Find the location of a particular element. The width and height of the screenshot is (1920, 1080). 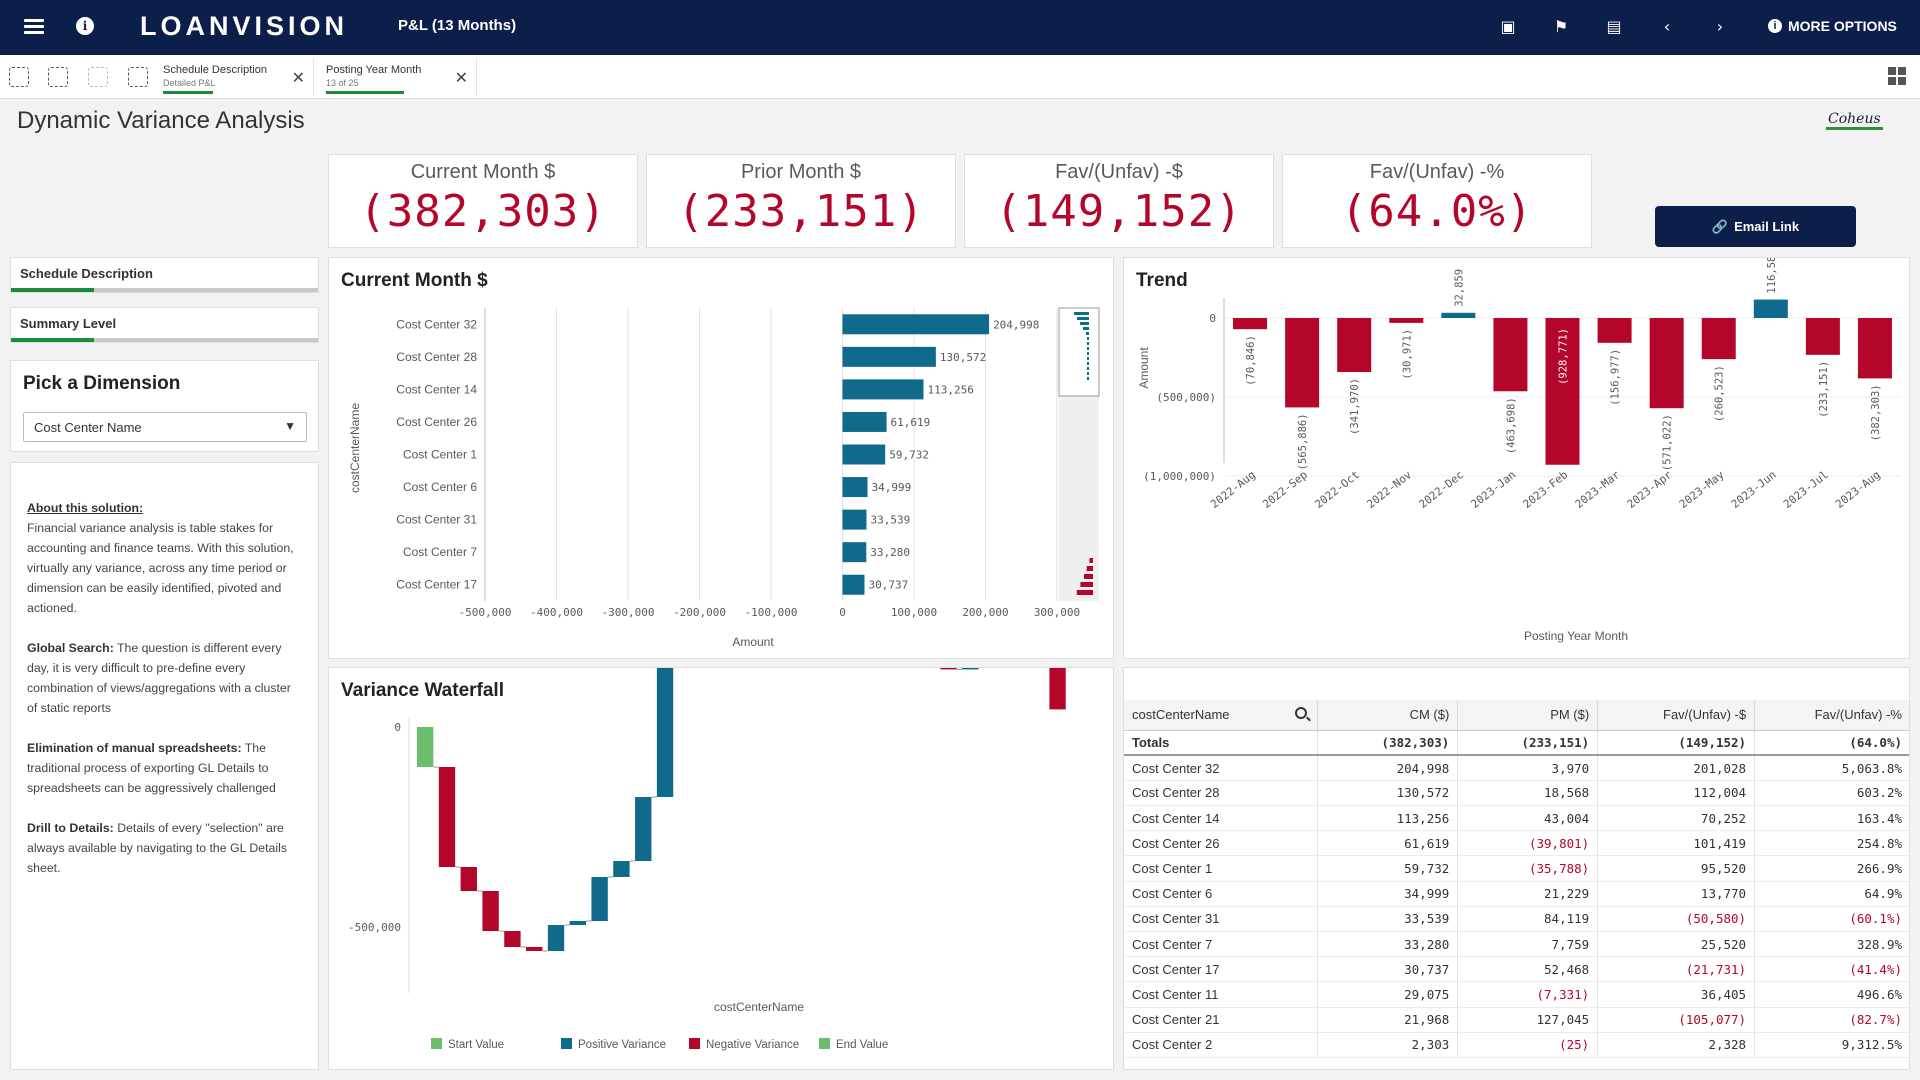

totals-row: Totals (382,303) (233,151) (149,152) (64.0%) is located at coordinates (1516, 743).